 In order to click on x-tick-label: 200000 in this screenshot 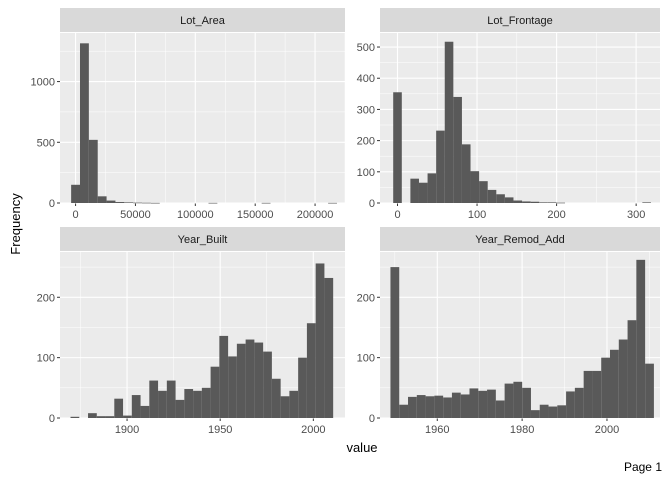, I will do `click(315, 215)`.